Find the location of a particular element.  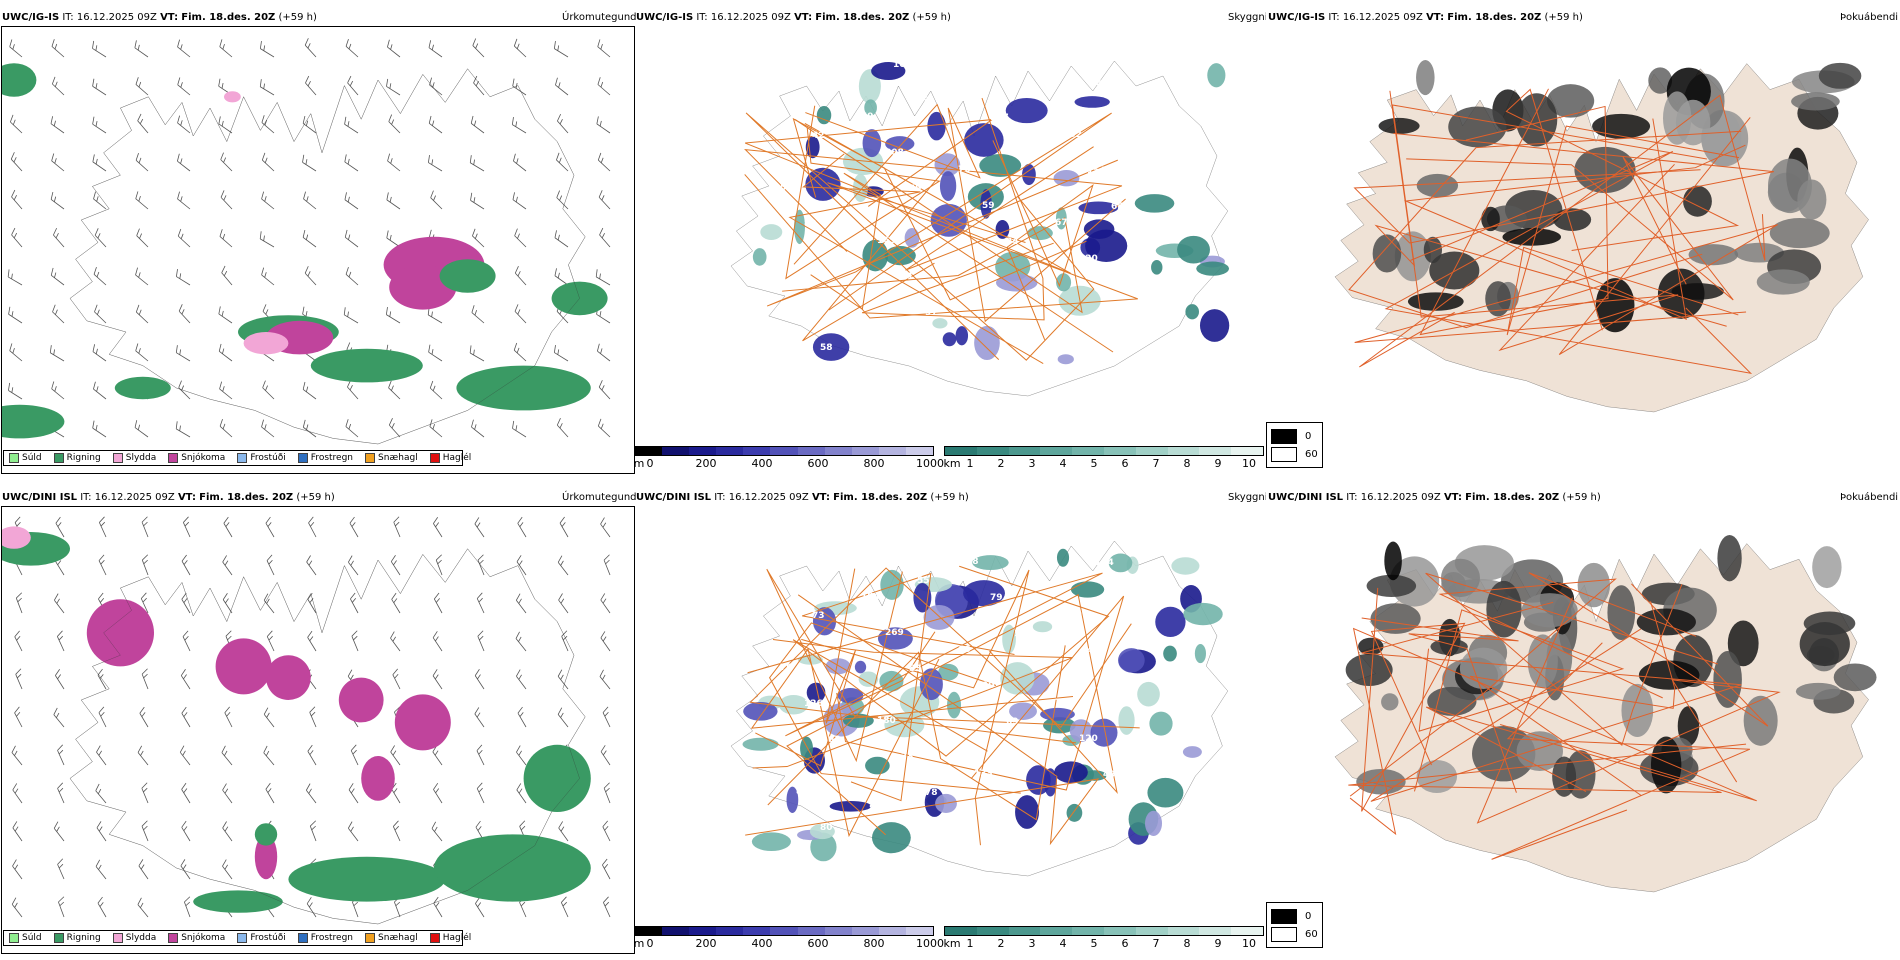

legend-label: Rigning is located at coordinates (83, 458).